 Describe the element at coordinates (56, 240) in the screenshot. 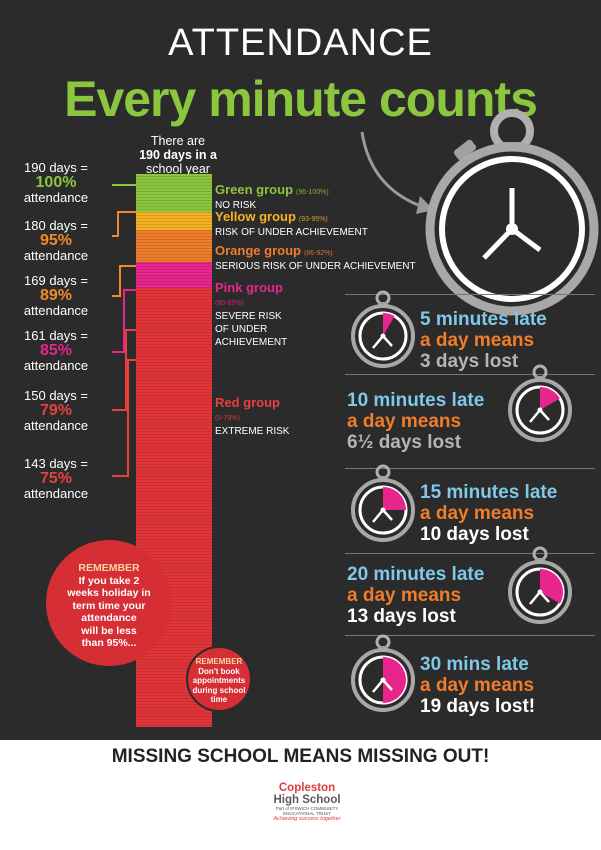

I see `level-percent: 95%` at that location.